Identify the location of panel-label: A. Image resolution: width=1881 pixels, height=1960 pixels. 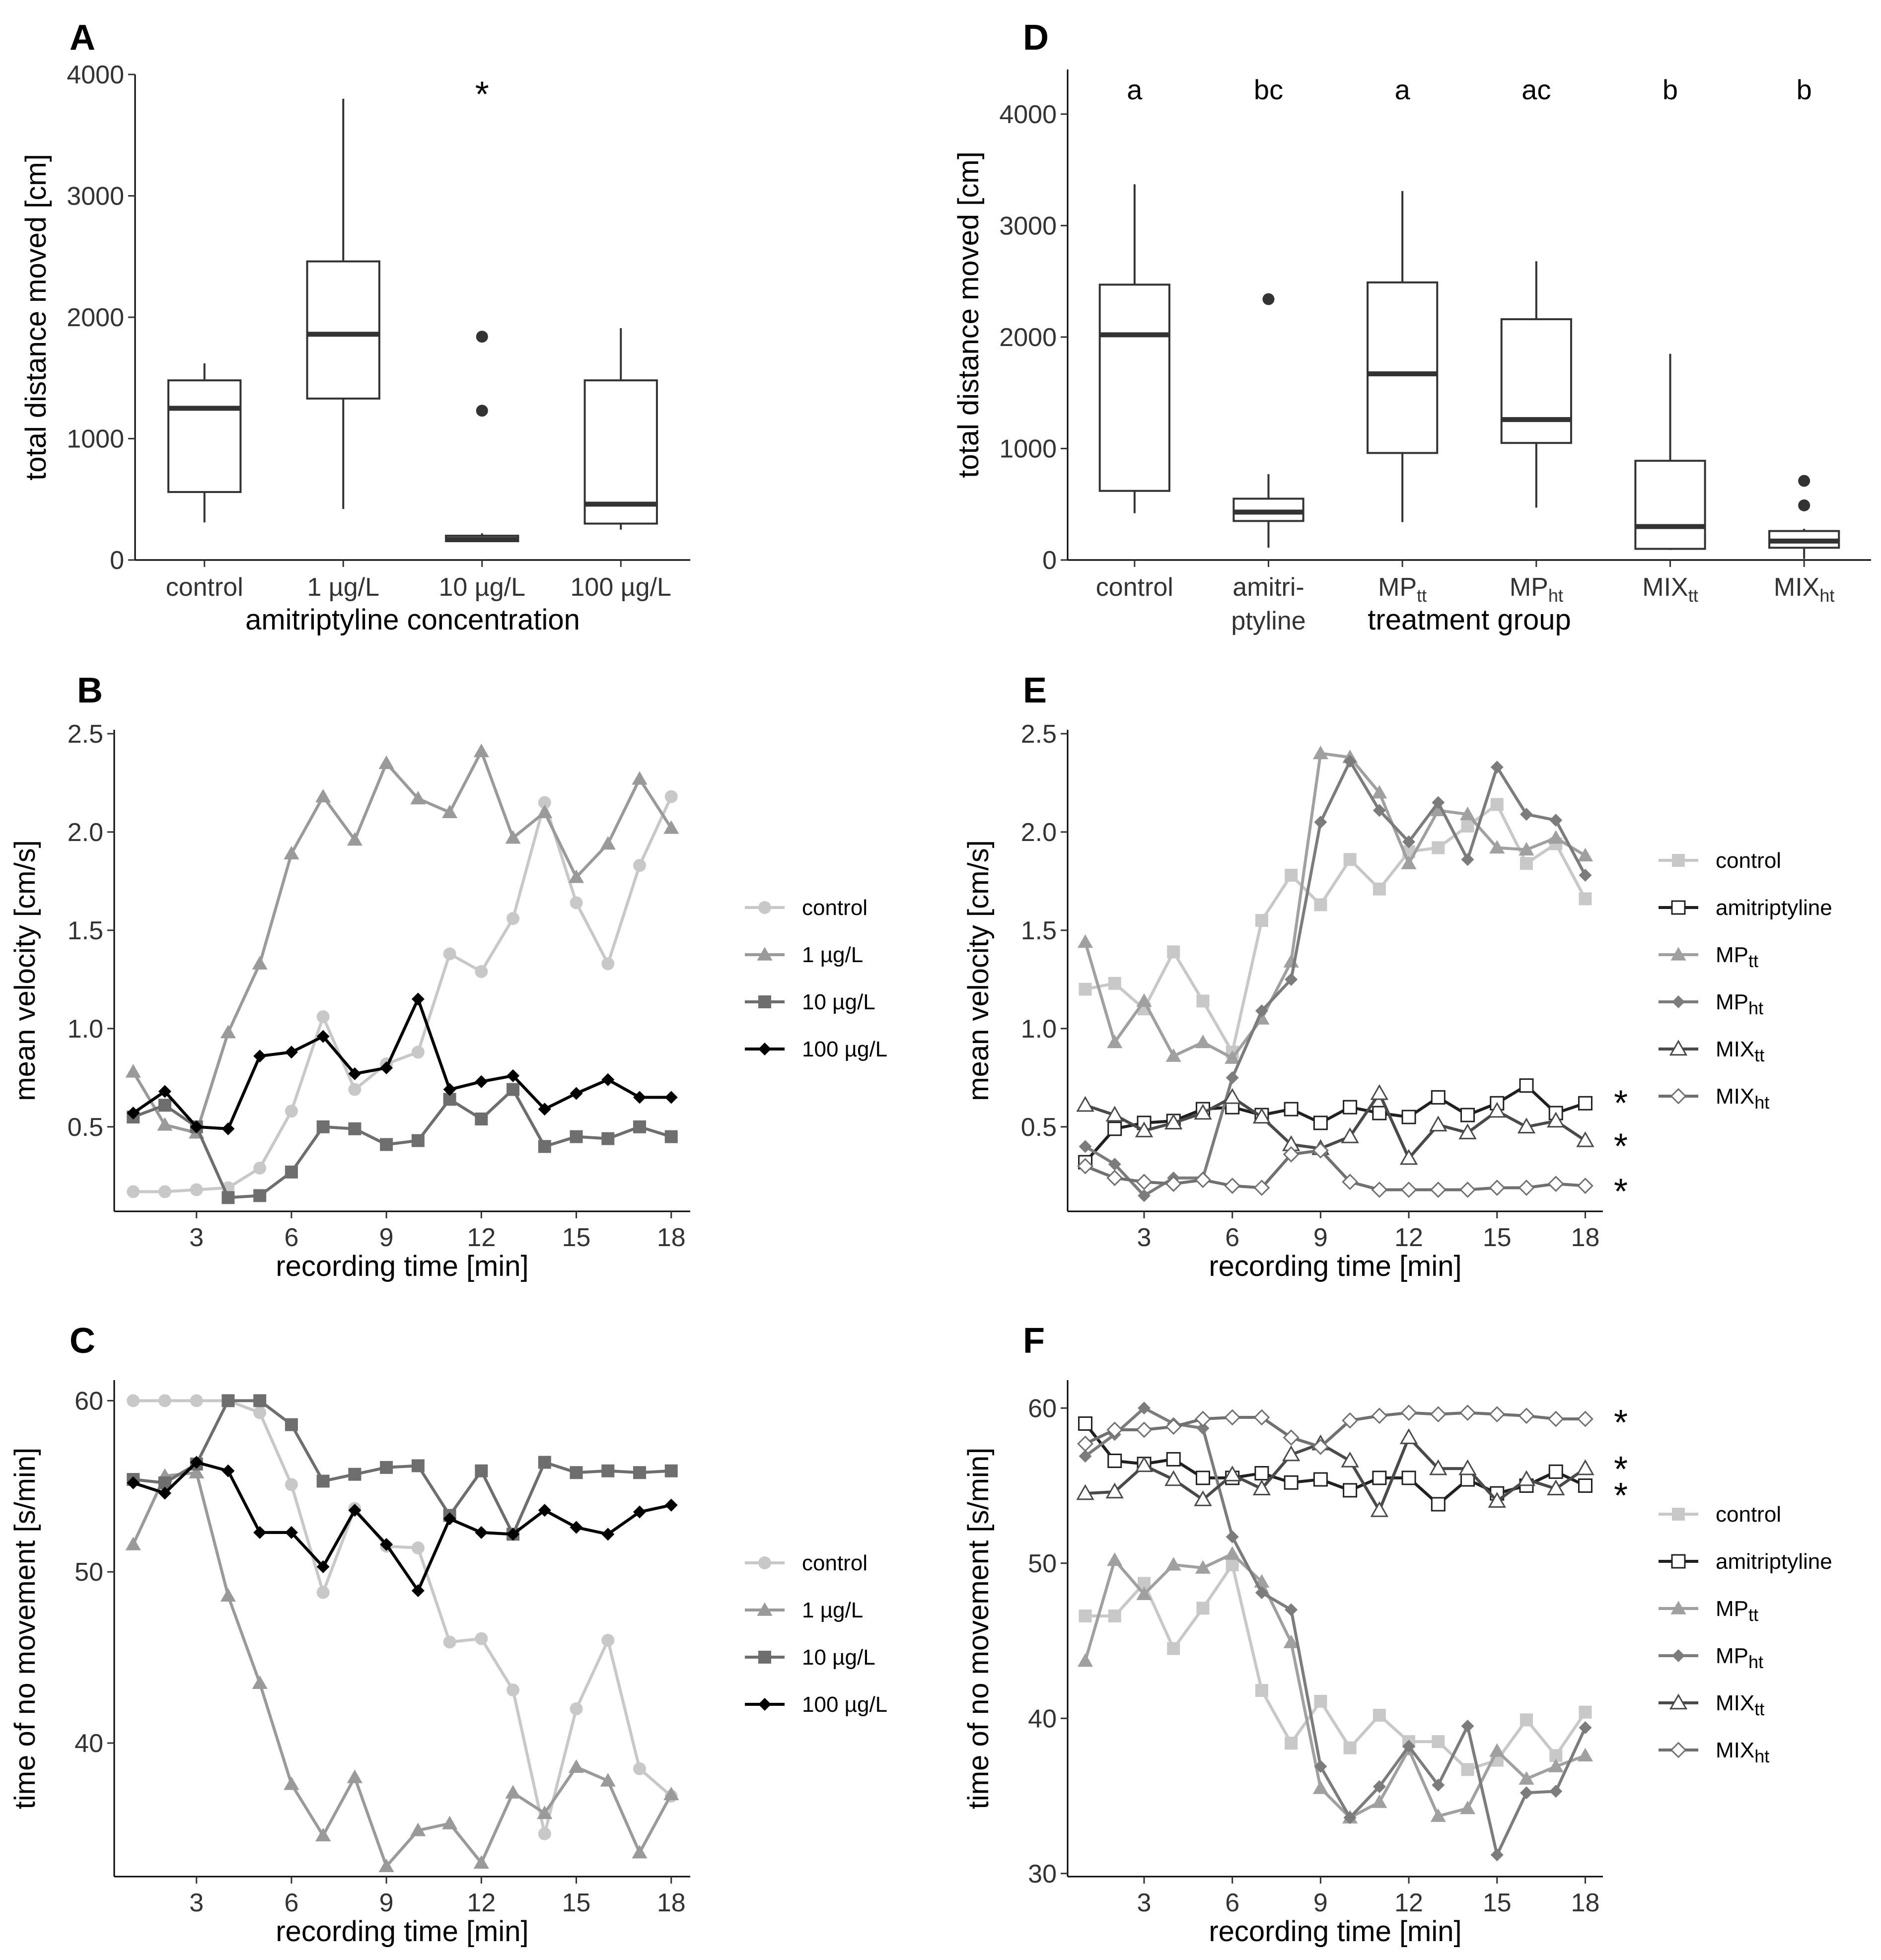
(82, 38).